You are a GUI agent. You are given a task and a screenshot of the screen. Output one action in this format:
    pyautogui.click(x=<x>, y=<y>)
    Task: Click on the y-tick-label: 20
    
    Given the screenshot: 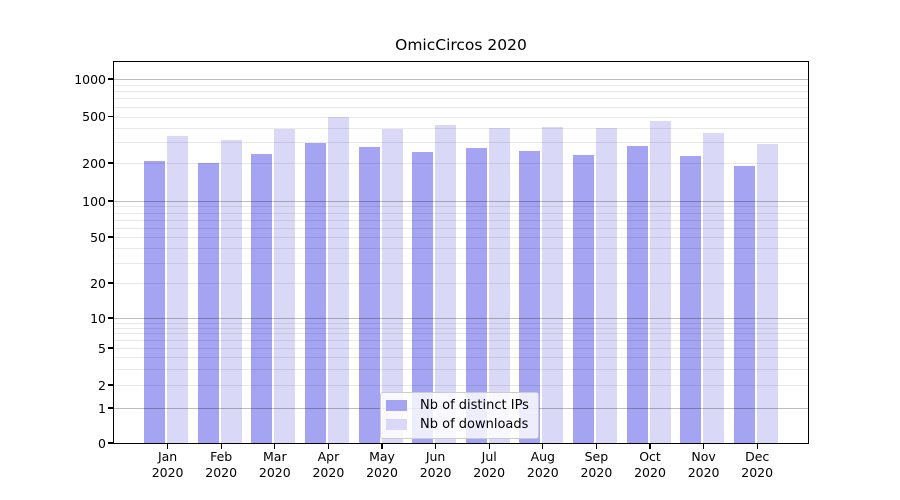 What is the action you would take?
    pyautogui.click(x=98, y=283)
    